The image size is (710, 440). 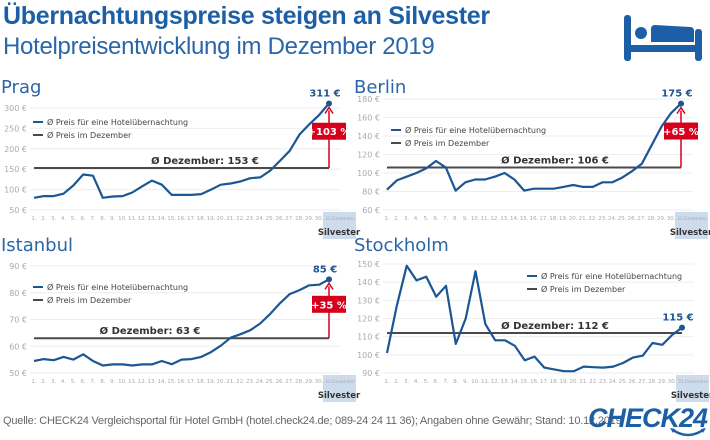 I want to click on check24-logo: CHECK24, so click(x=648, y=418).